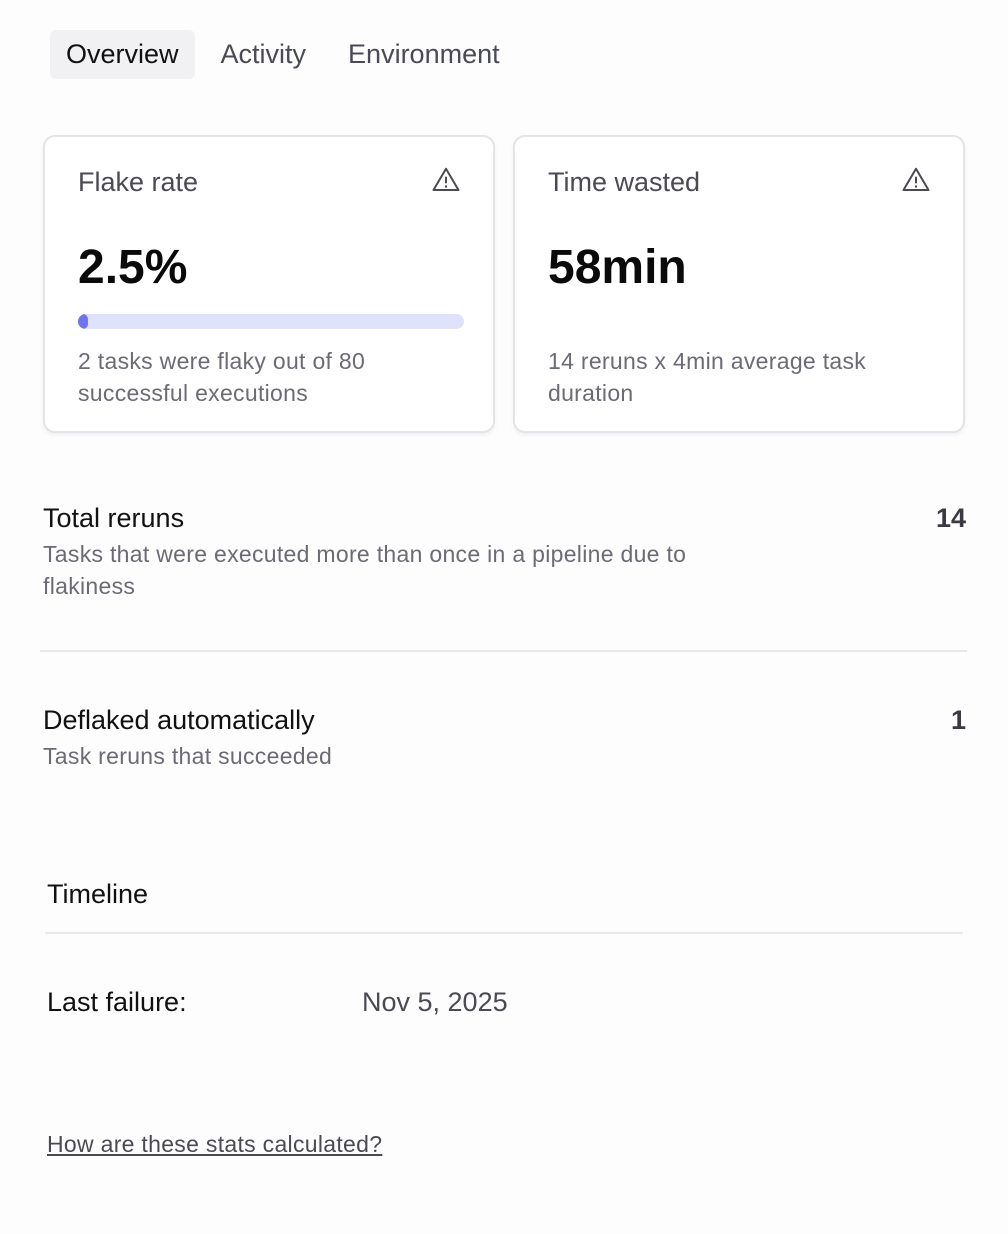  I want to click on last-failure-value: Nov 5, 2025, so click(435, 1002).